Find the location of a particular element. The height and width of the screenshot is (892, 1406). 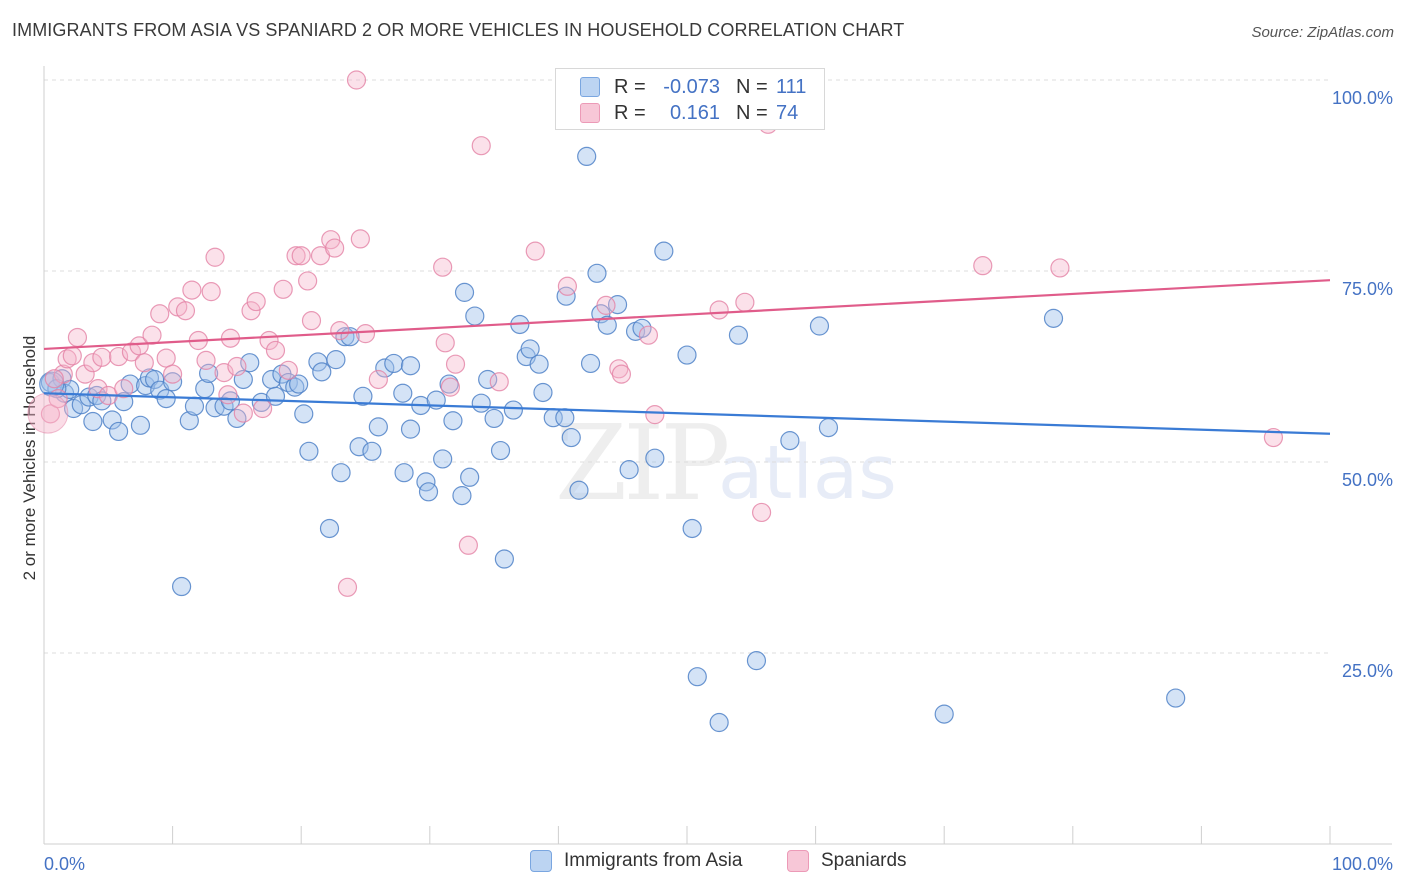

watermark-atlas: atlas is located at coordinates (807, 473).